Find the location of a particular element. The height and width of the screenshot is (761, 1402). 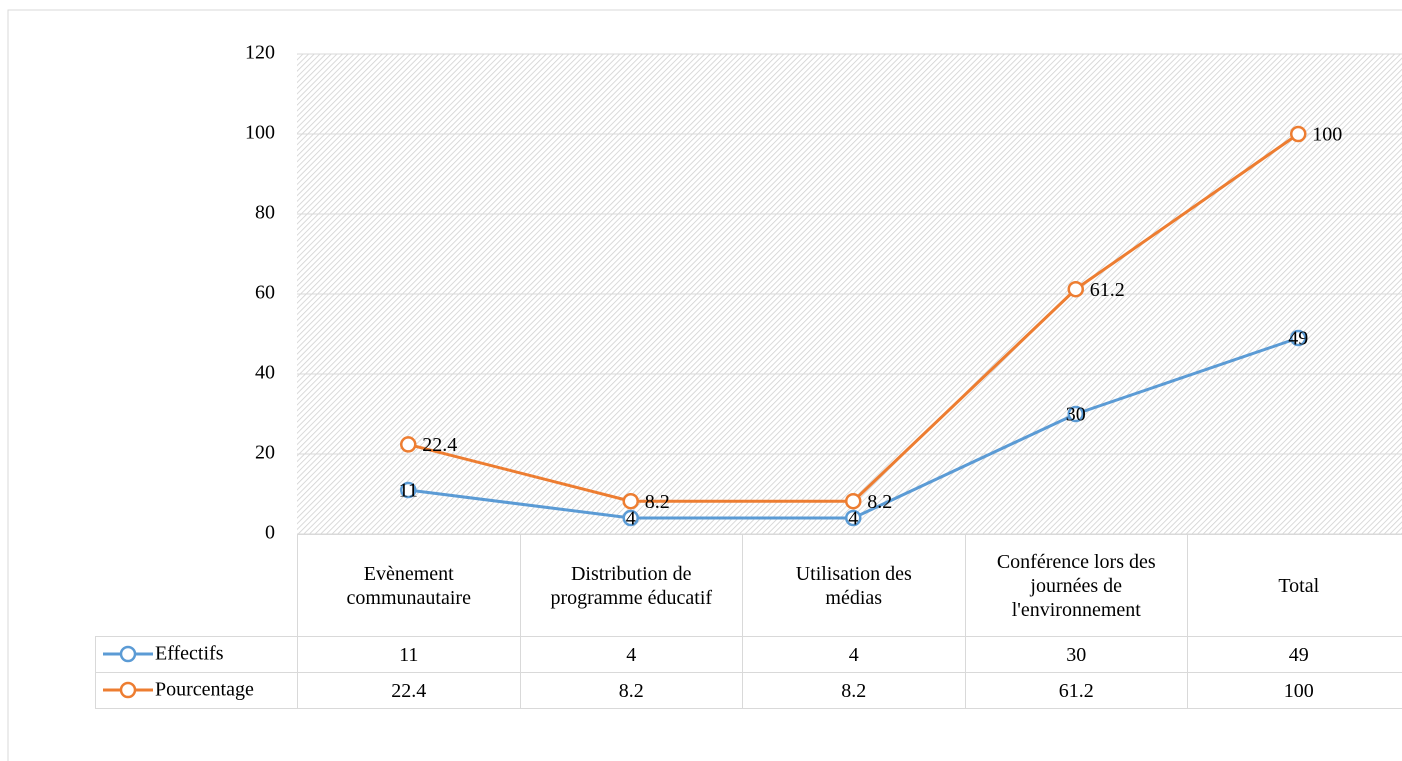

data-label: 61.2 is located at coordinates (1107, 290).